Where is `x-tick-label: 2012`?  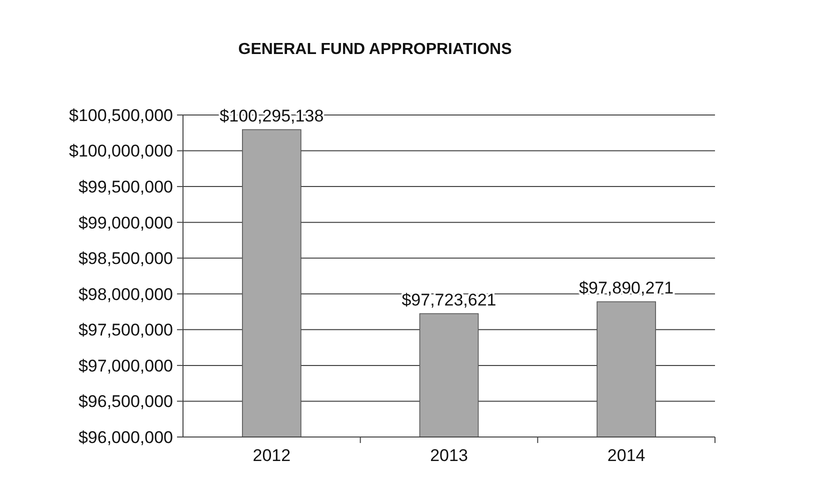 x-tick-label: 2012 is located at coordinates (271, 455).